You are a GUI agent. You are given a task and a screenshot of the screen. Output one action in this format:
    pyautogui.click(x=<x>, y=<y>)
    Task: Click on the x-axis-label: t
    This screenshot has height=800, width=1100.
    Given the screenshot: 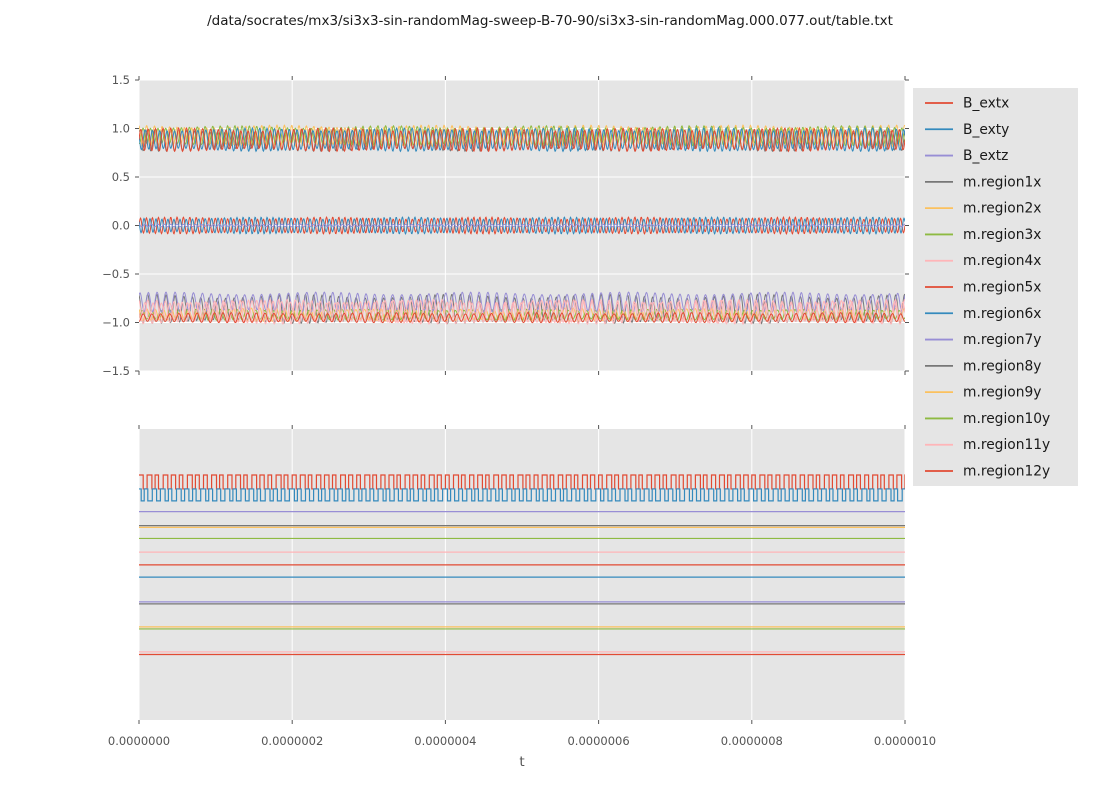 What is the action you would take?
    pyautogui.click(x=521, y=762)
    